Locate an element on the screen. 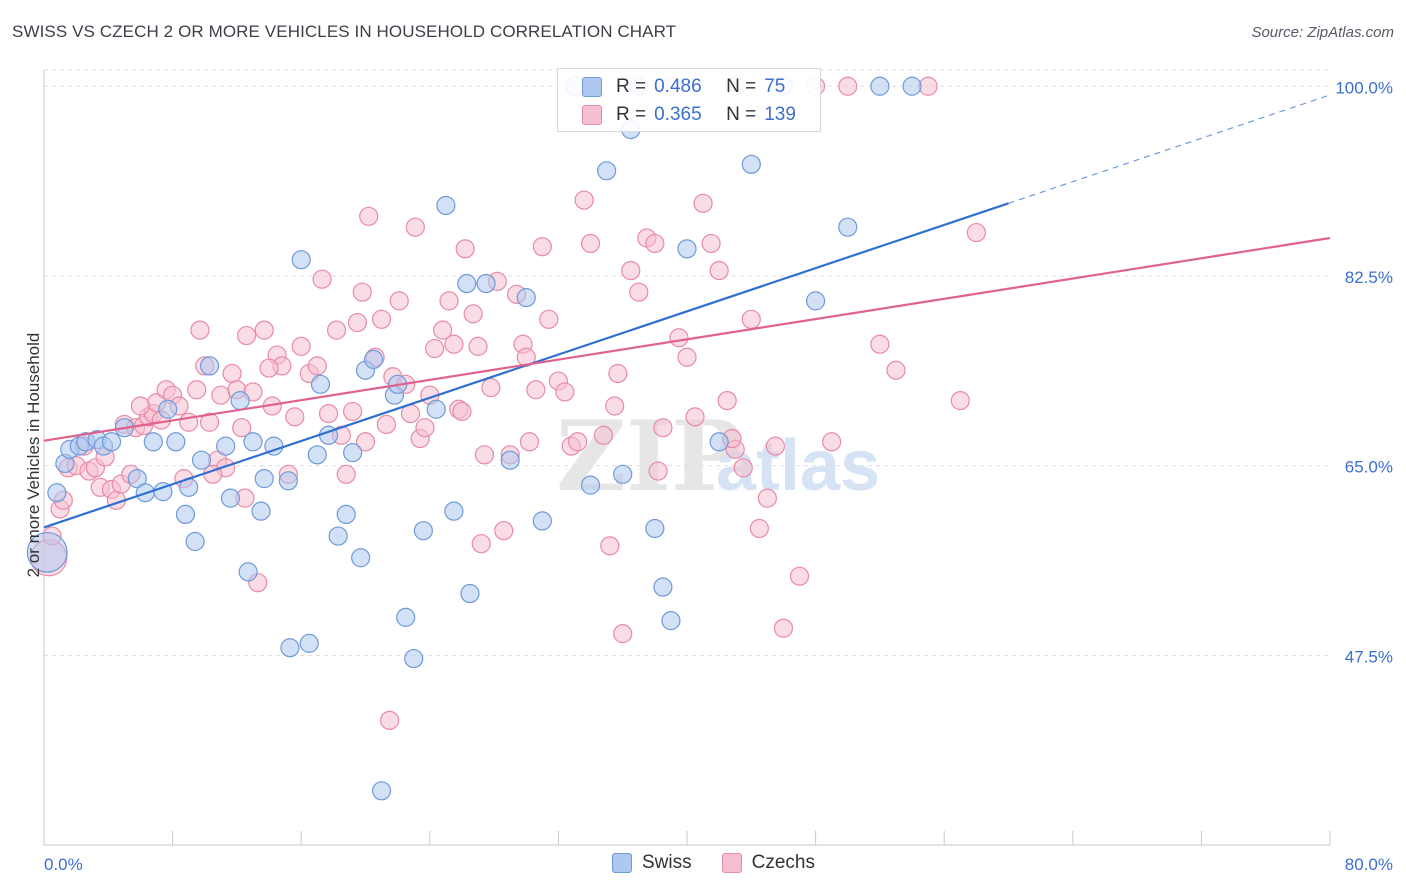 The width and height of the screenshot is (1406, 892). correlation-legend: R = 0.486 N = 75 R = 0.365 N = 139 is located at coordinates (689, 100).